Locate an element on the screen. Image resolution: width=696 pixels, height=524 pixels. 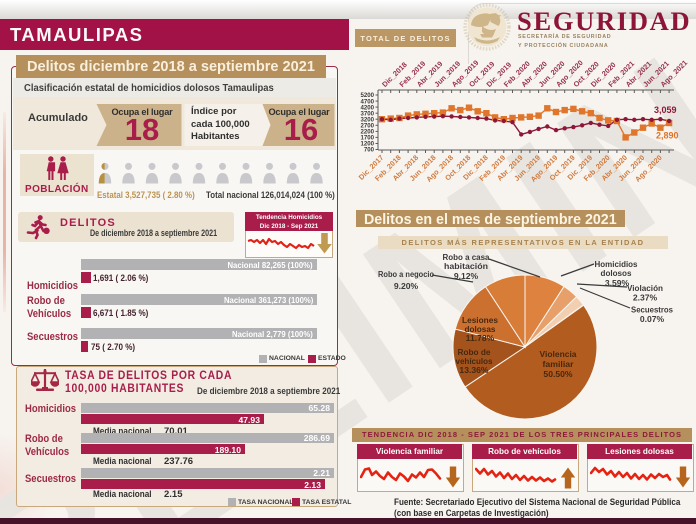
svg-text: familiar is located at coordinates (559, 364).